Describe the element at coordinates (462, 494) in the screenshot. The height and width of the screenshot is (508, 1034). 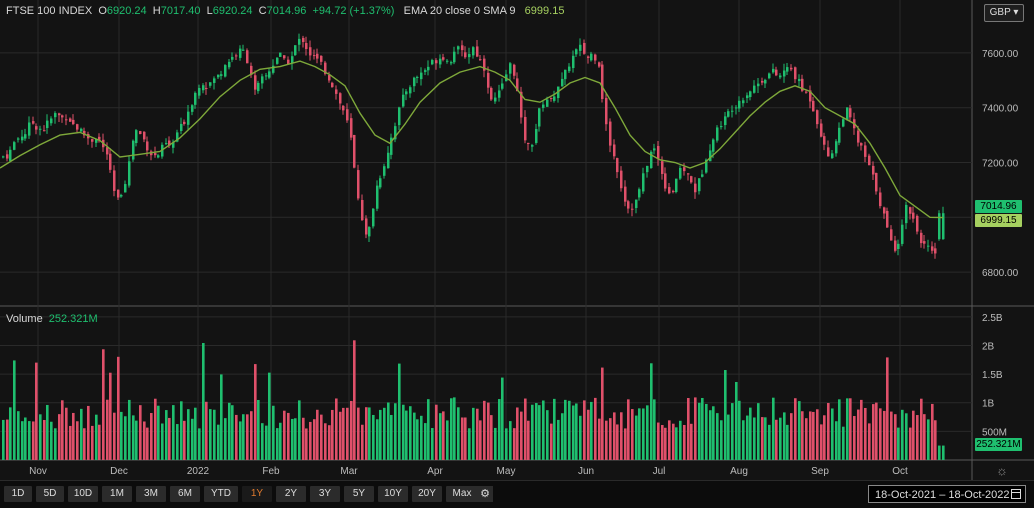
I see `range-button-max: Max` at that location.